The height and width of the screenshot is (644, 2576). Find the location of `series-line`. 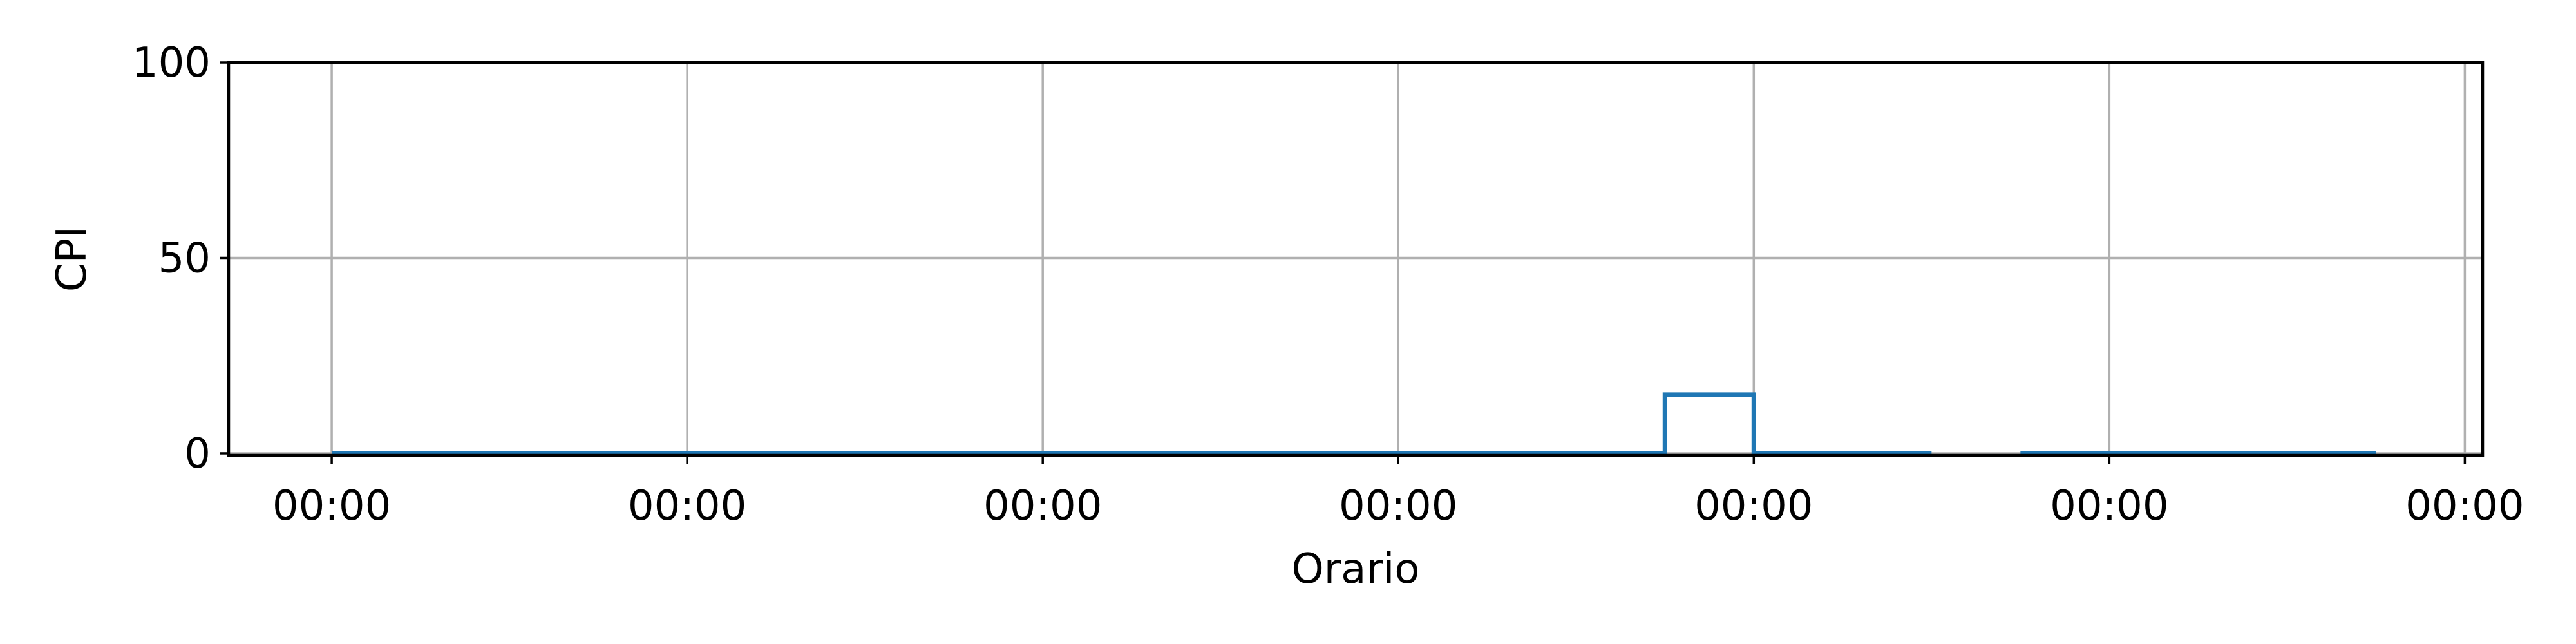

series-line is located at coordinates (1132, 424).